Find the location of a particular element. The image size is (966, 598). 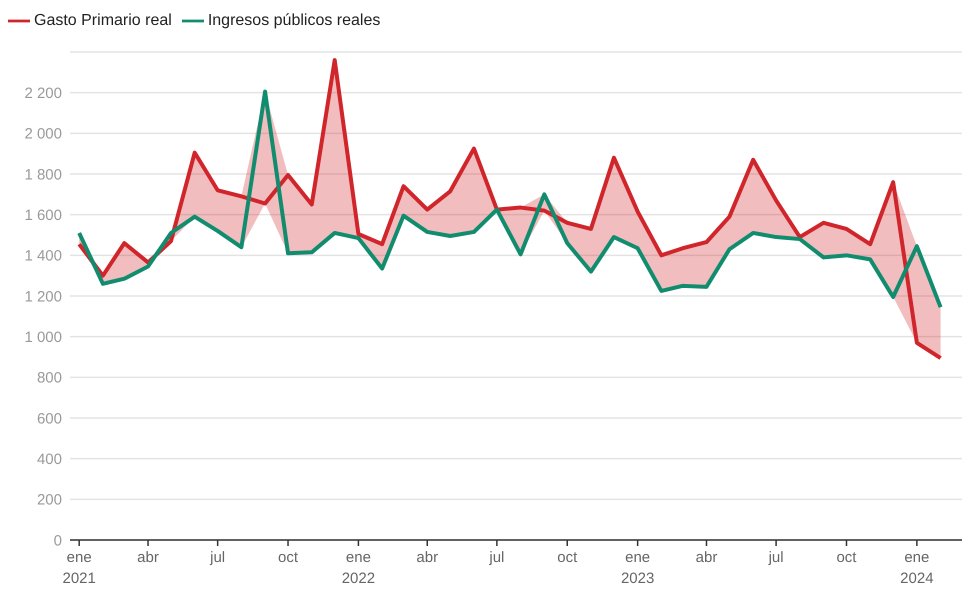

x-tick-label: ene 2022 is located at coordinates (359, 568).